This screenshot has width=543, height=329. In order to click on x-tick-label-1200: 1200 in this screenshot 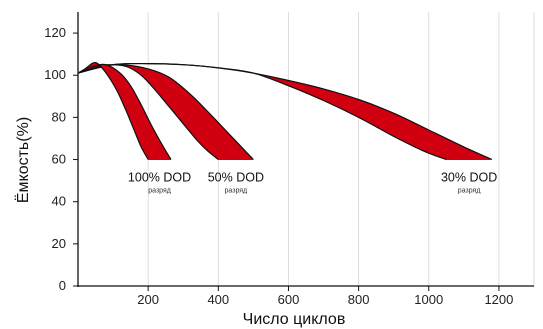, I will do `click(498, 299)`.